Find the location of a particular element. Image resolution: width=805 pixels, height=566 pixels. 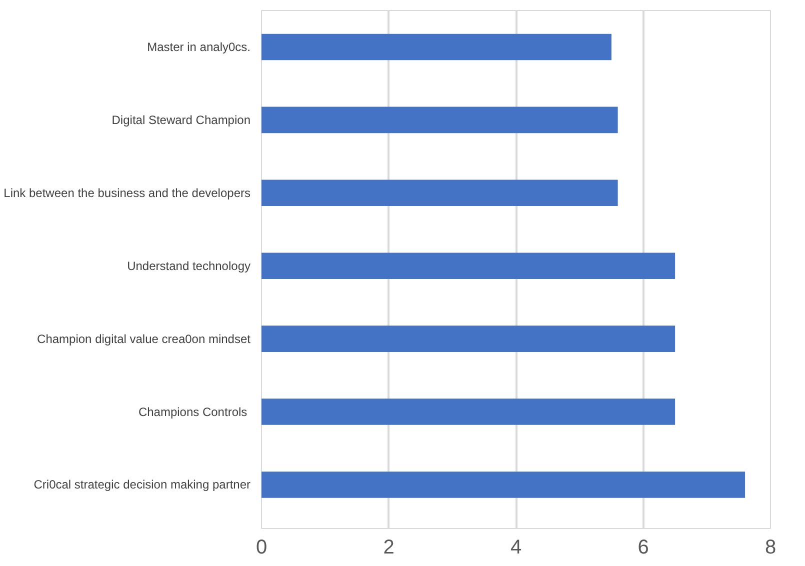

x-tick-label: 6 is located at coordinates (643, 547).